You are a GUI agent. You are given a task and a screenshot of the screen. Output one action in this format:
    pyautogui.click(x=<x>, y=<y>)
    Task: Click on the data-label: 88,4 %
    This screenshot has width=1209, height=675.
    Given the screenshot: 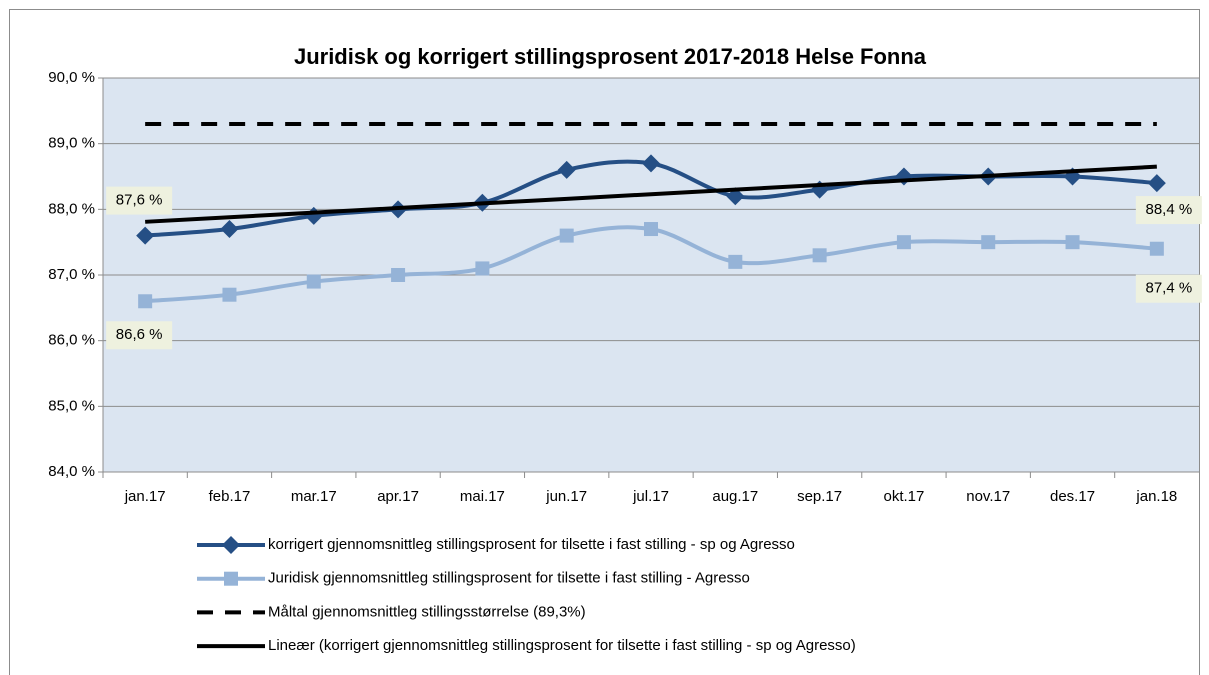 What is the action you would take?
    pyautogui.click(x=1168, y=209)
    